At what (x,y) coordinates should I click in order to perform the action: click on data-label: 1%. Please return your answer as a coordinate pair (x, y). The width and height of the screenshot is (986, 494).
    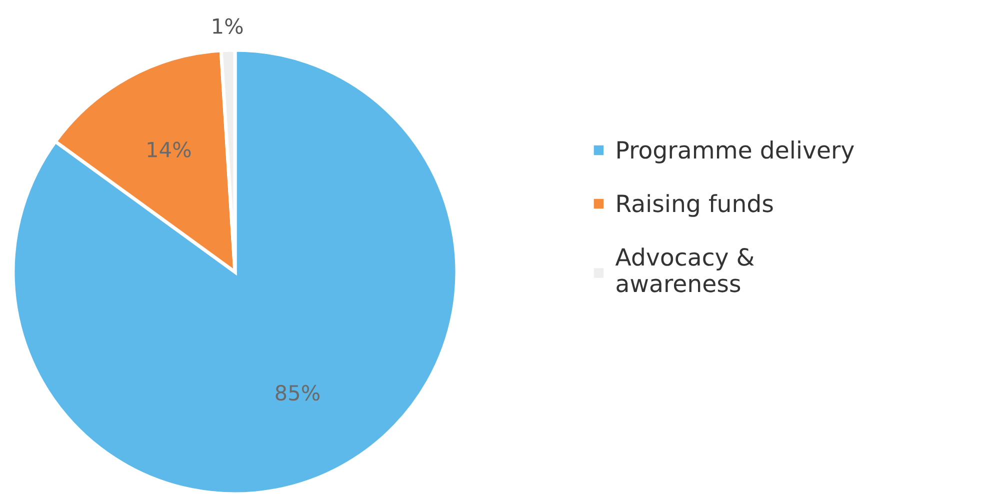
    Looking at the image, I should click on (228, 26).